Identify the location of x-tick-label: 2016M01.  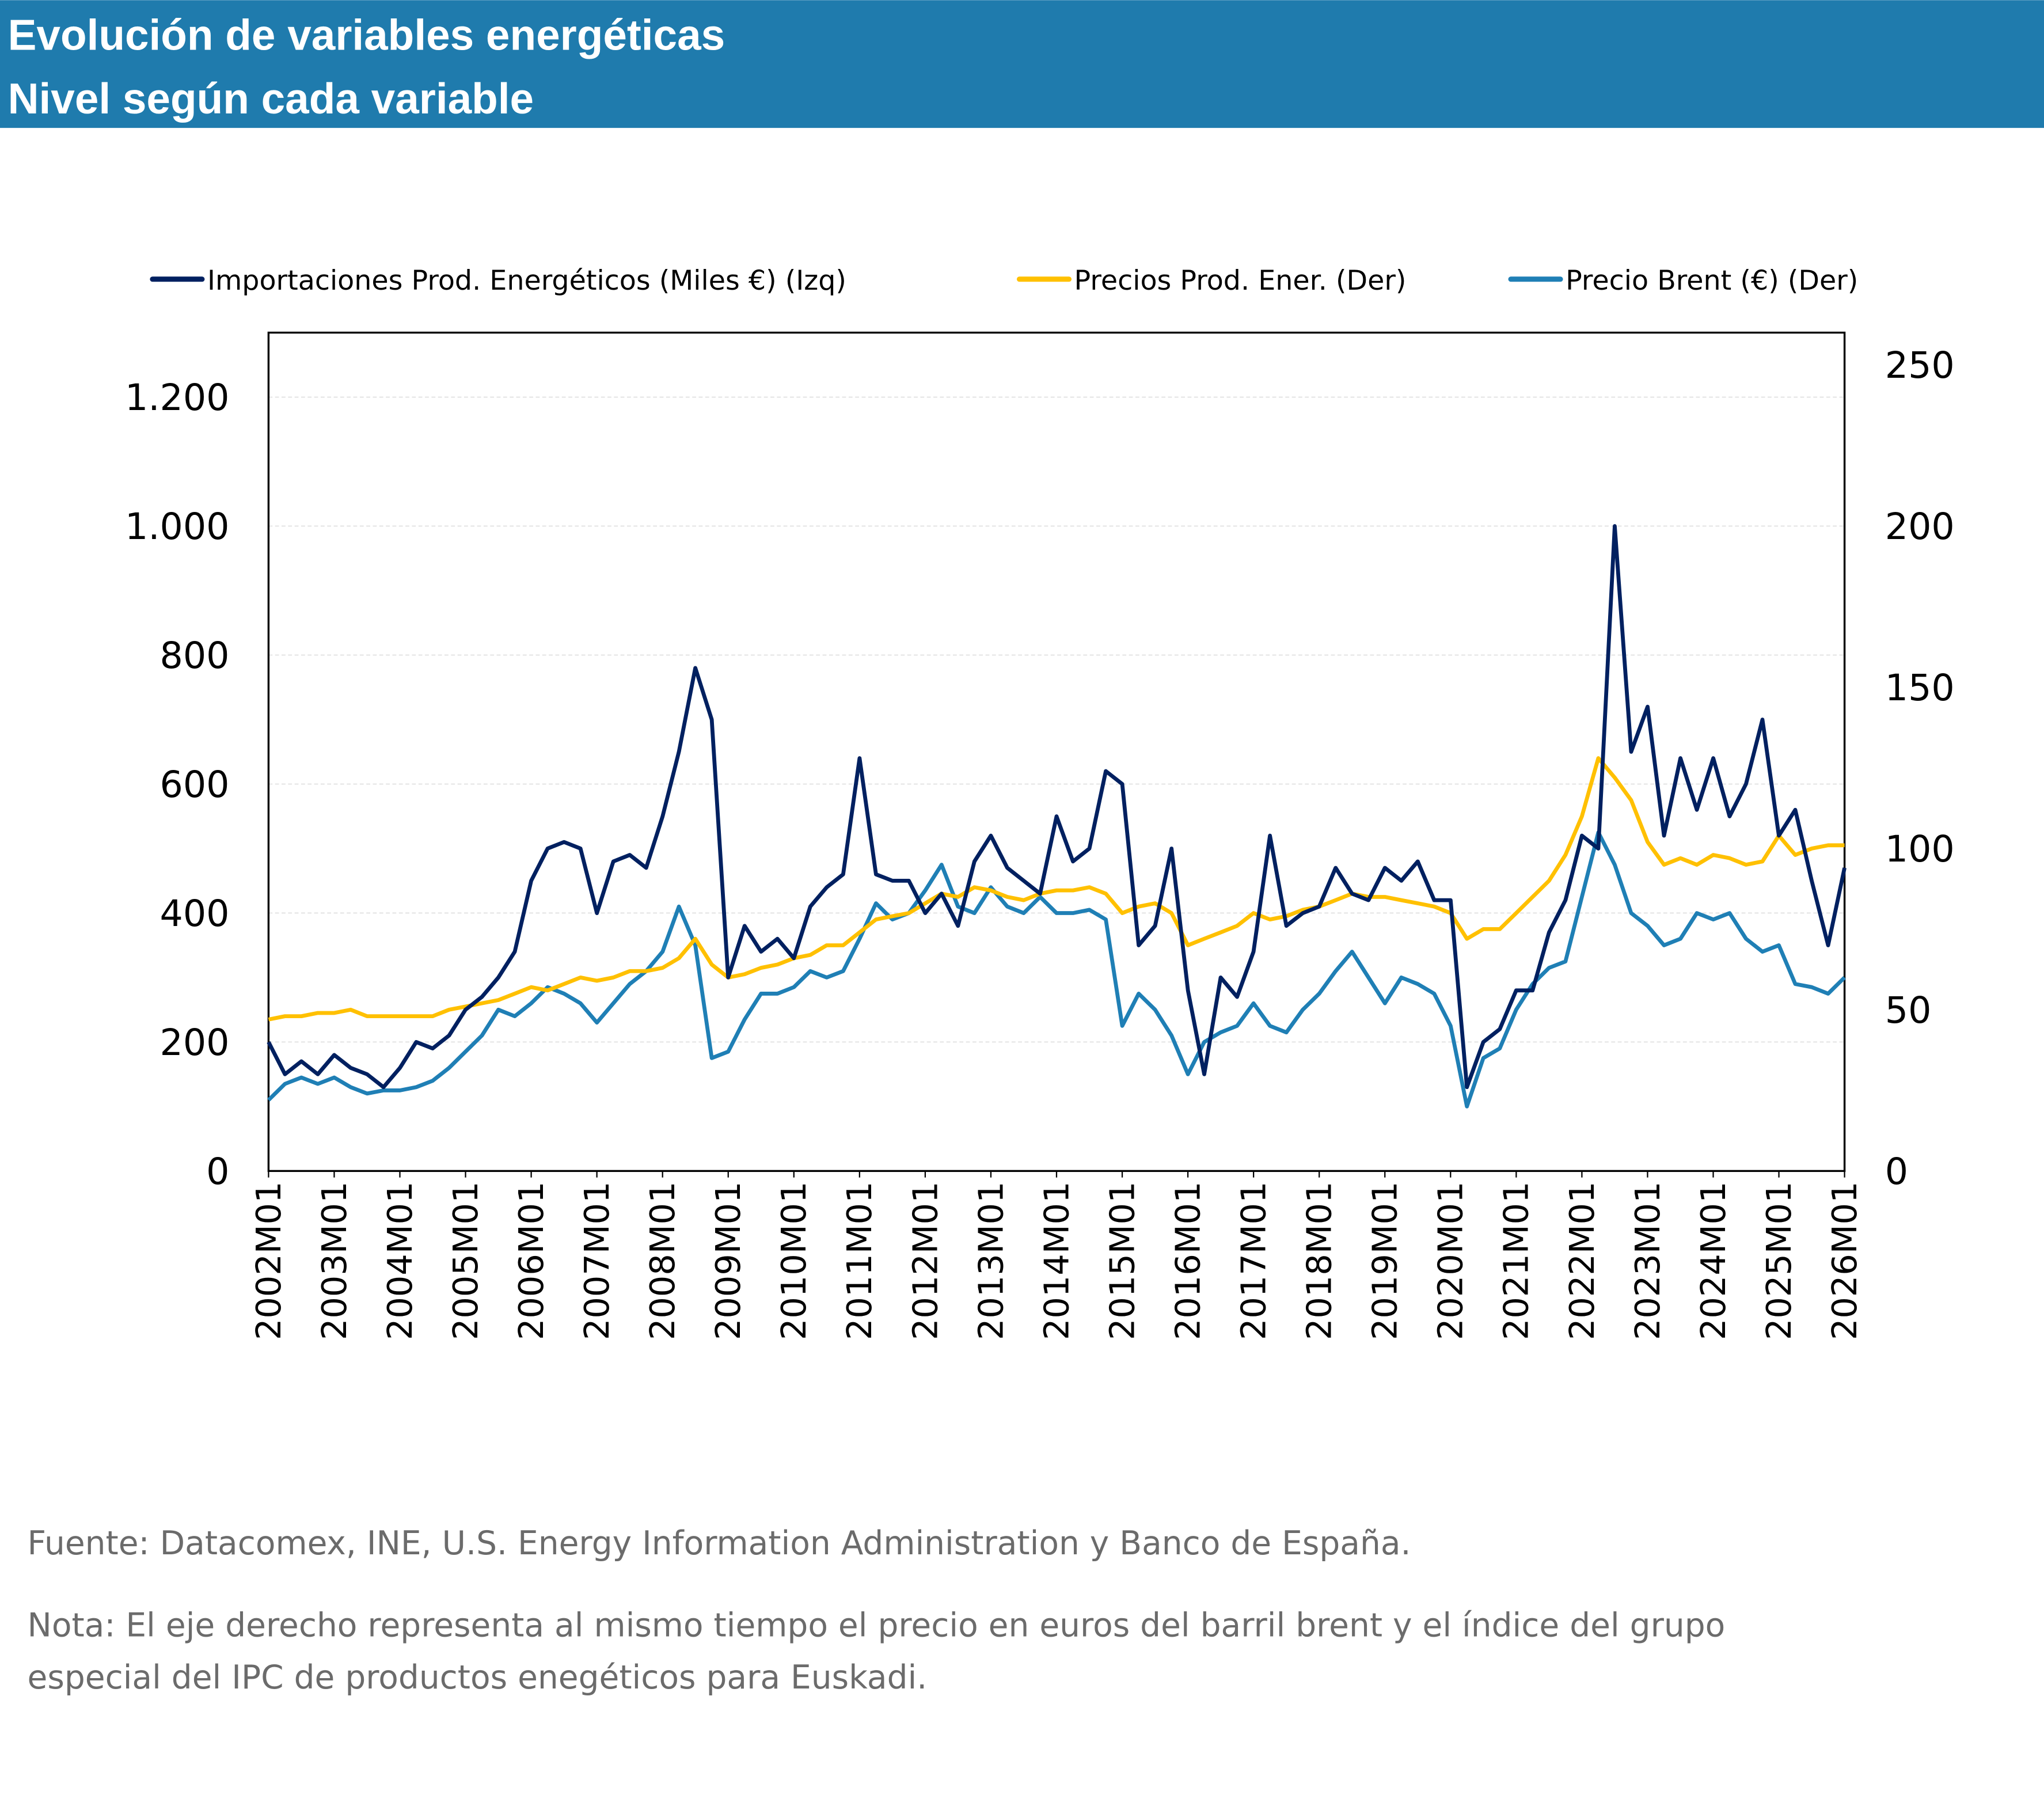
(1187, 1260).